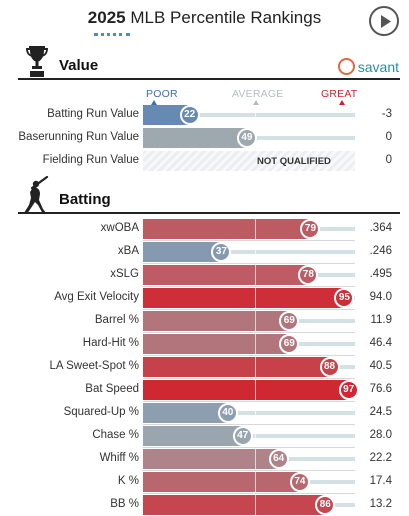 The image size is (409, 516). I want to click on metric-value: 28.0, so click(380, 435).